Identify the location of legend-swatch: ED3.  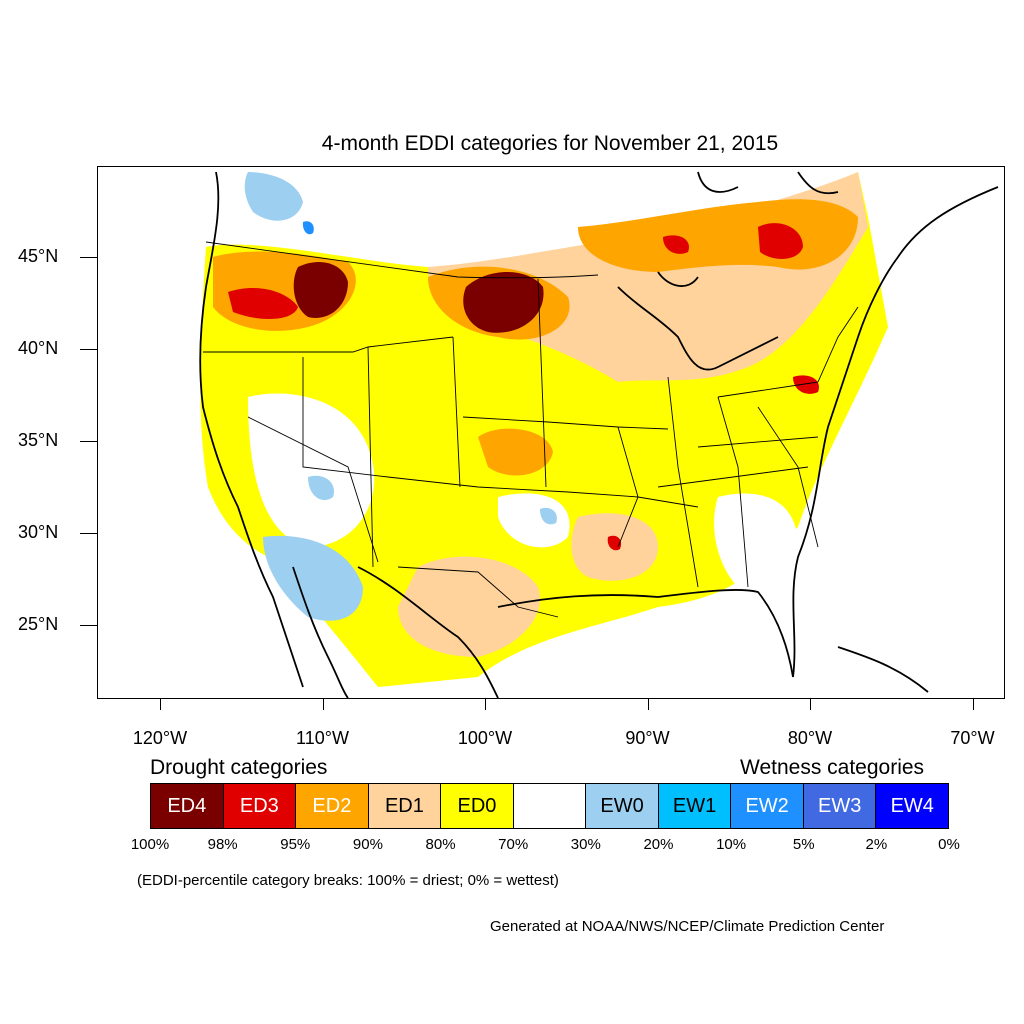
(260, 806).